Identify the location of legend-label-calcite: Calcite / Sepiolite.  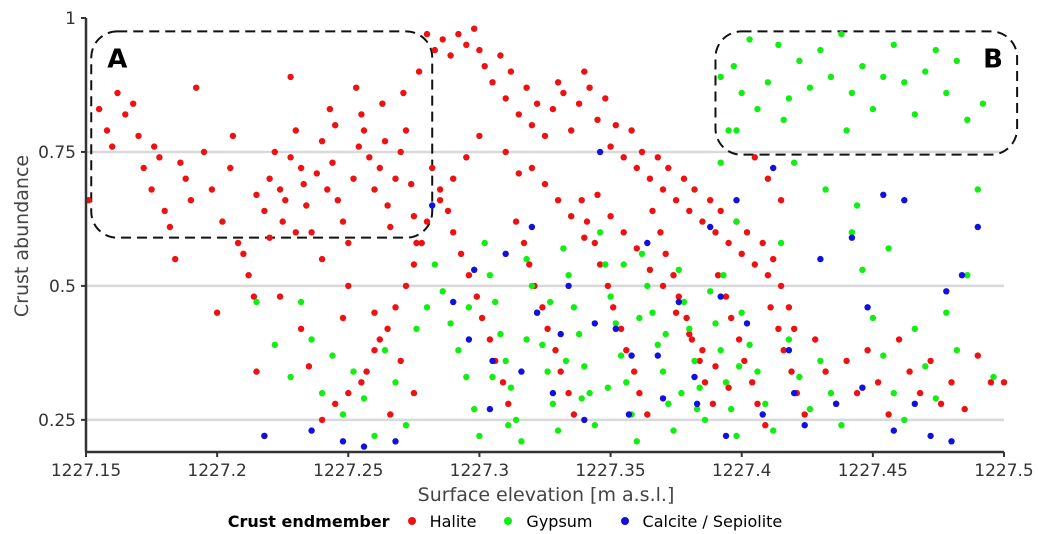
(712, 521).